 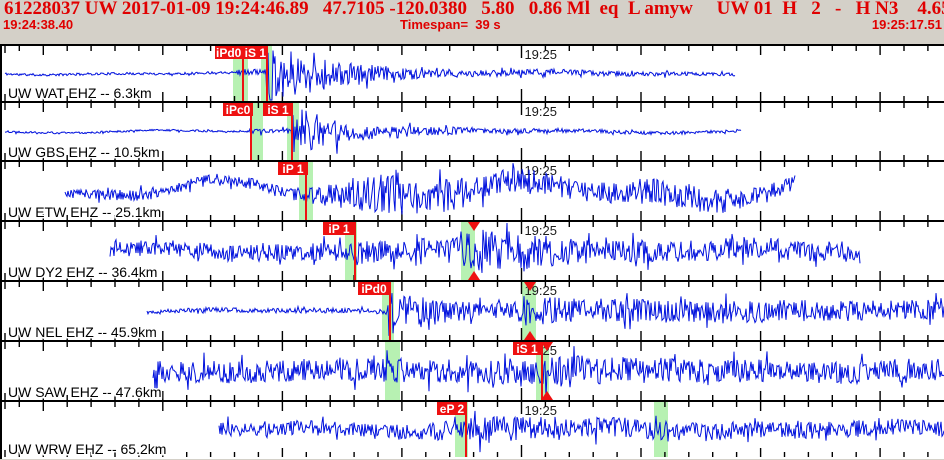 What do you see at coordinates (84, 152) in the screenshot?
I see `station-label: UW GBS EHZ -- 10.5km` at bounding box center [84, 152].